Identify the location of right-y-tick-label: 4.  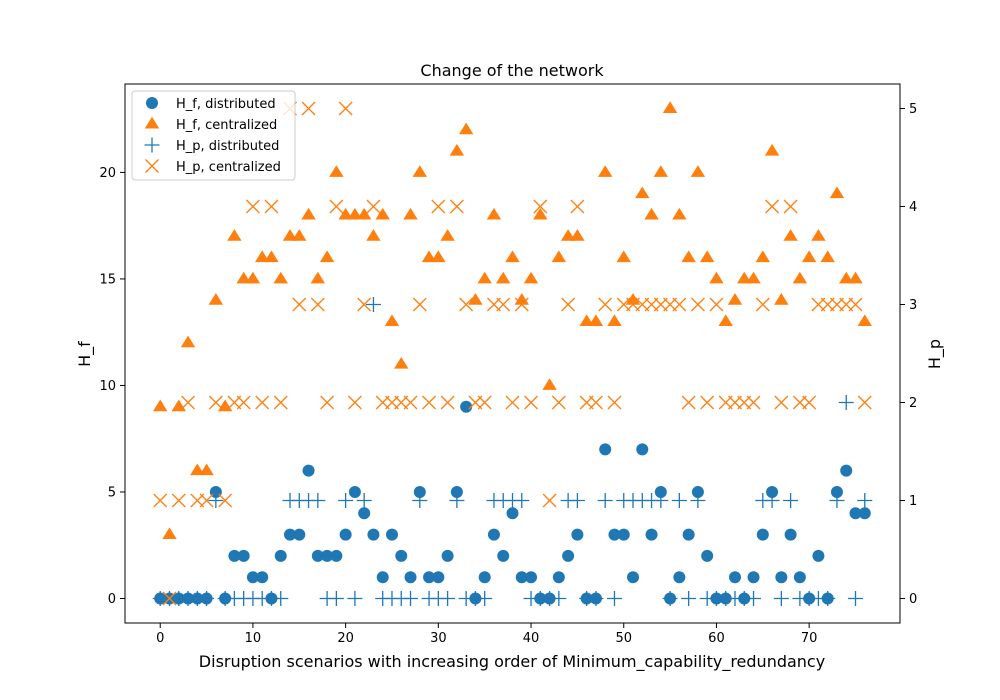
(913, 207).